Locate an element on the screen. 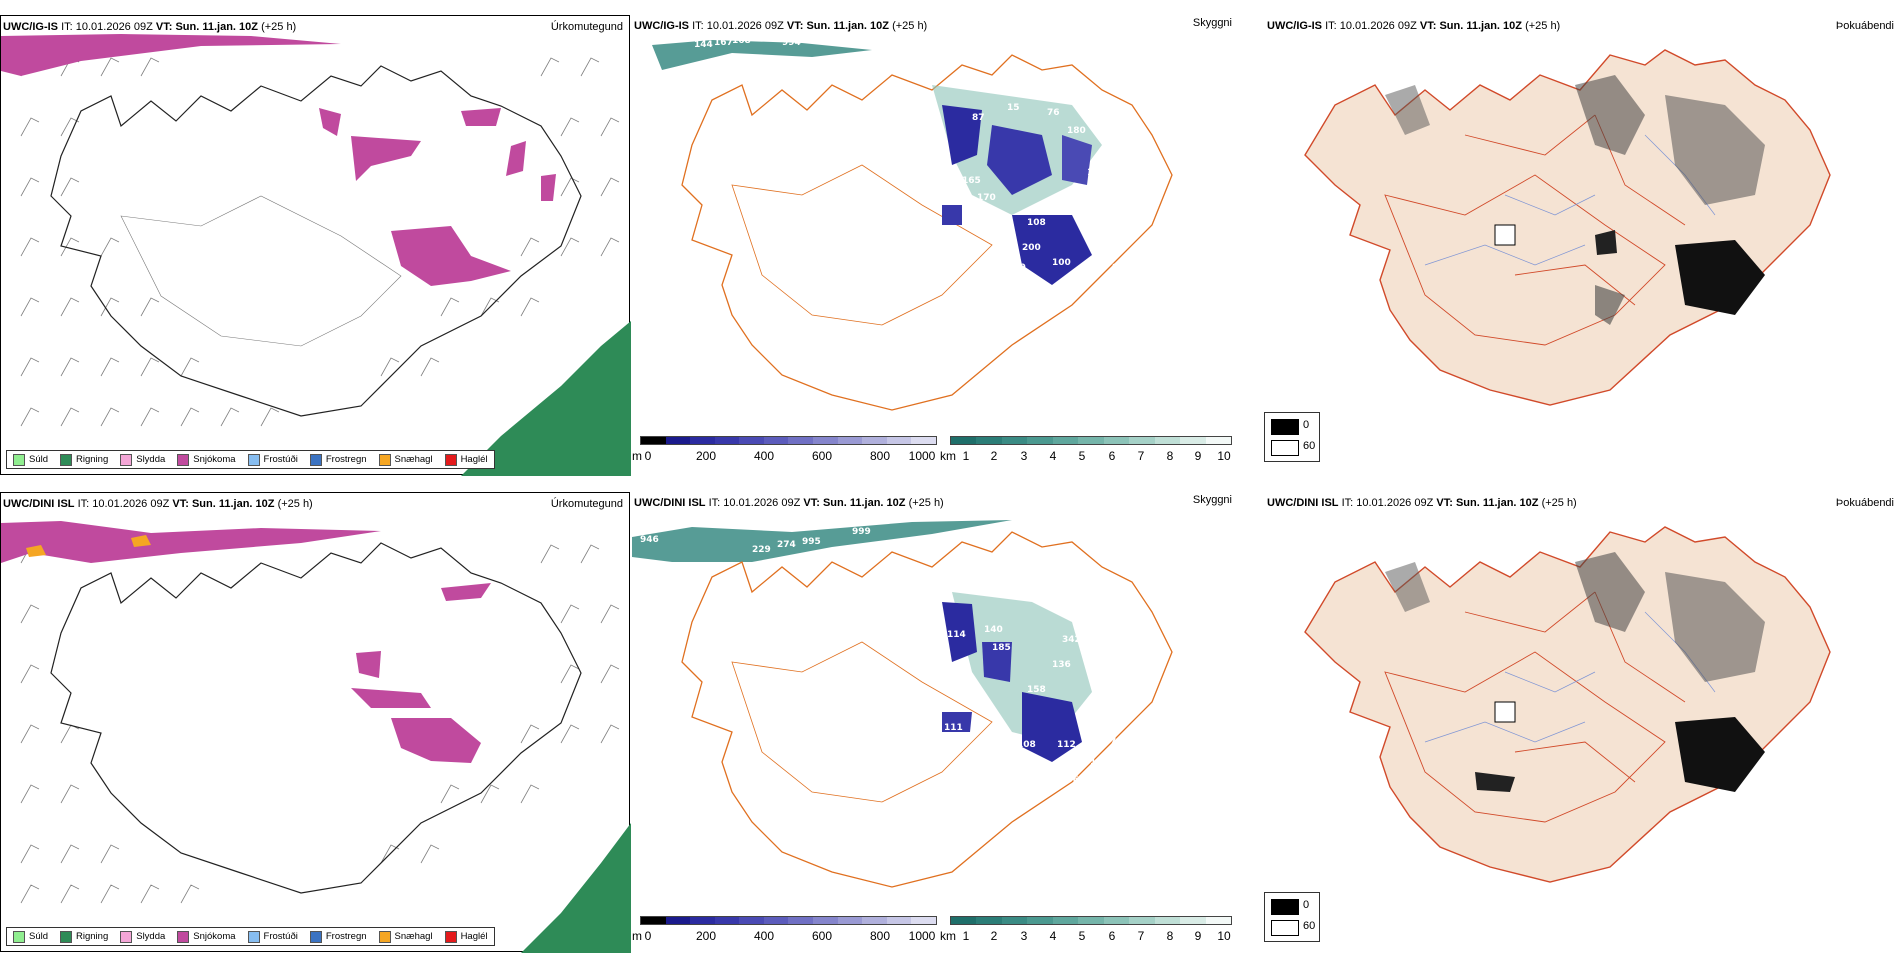 The image size is (1900, 953). cloud-base-unit: m is located at coordinates (637, 936).